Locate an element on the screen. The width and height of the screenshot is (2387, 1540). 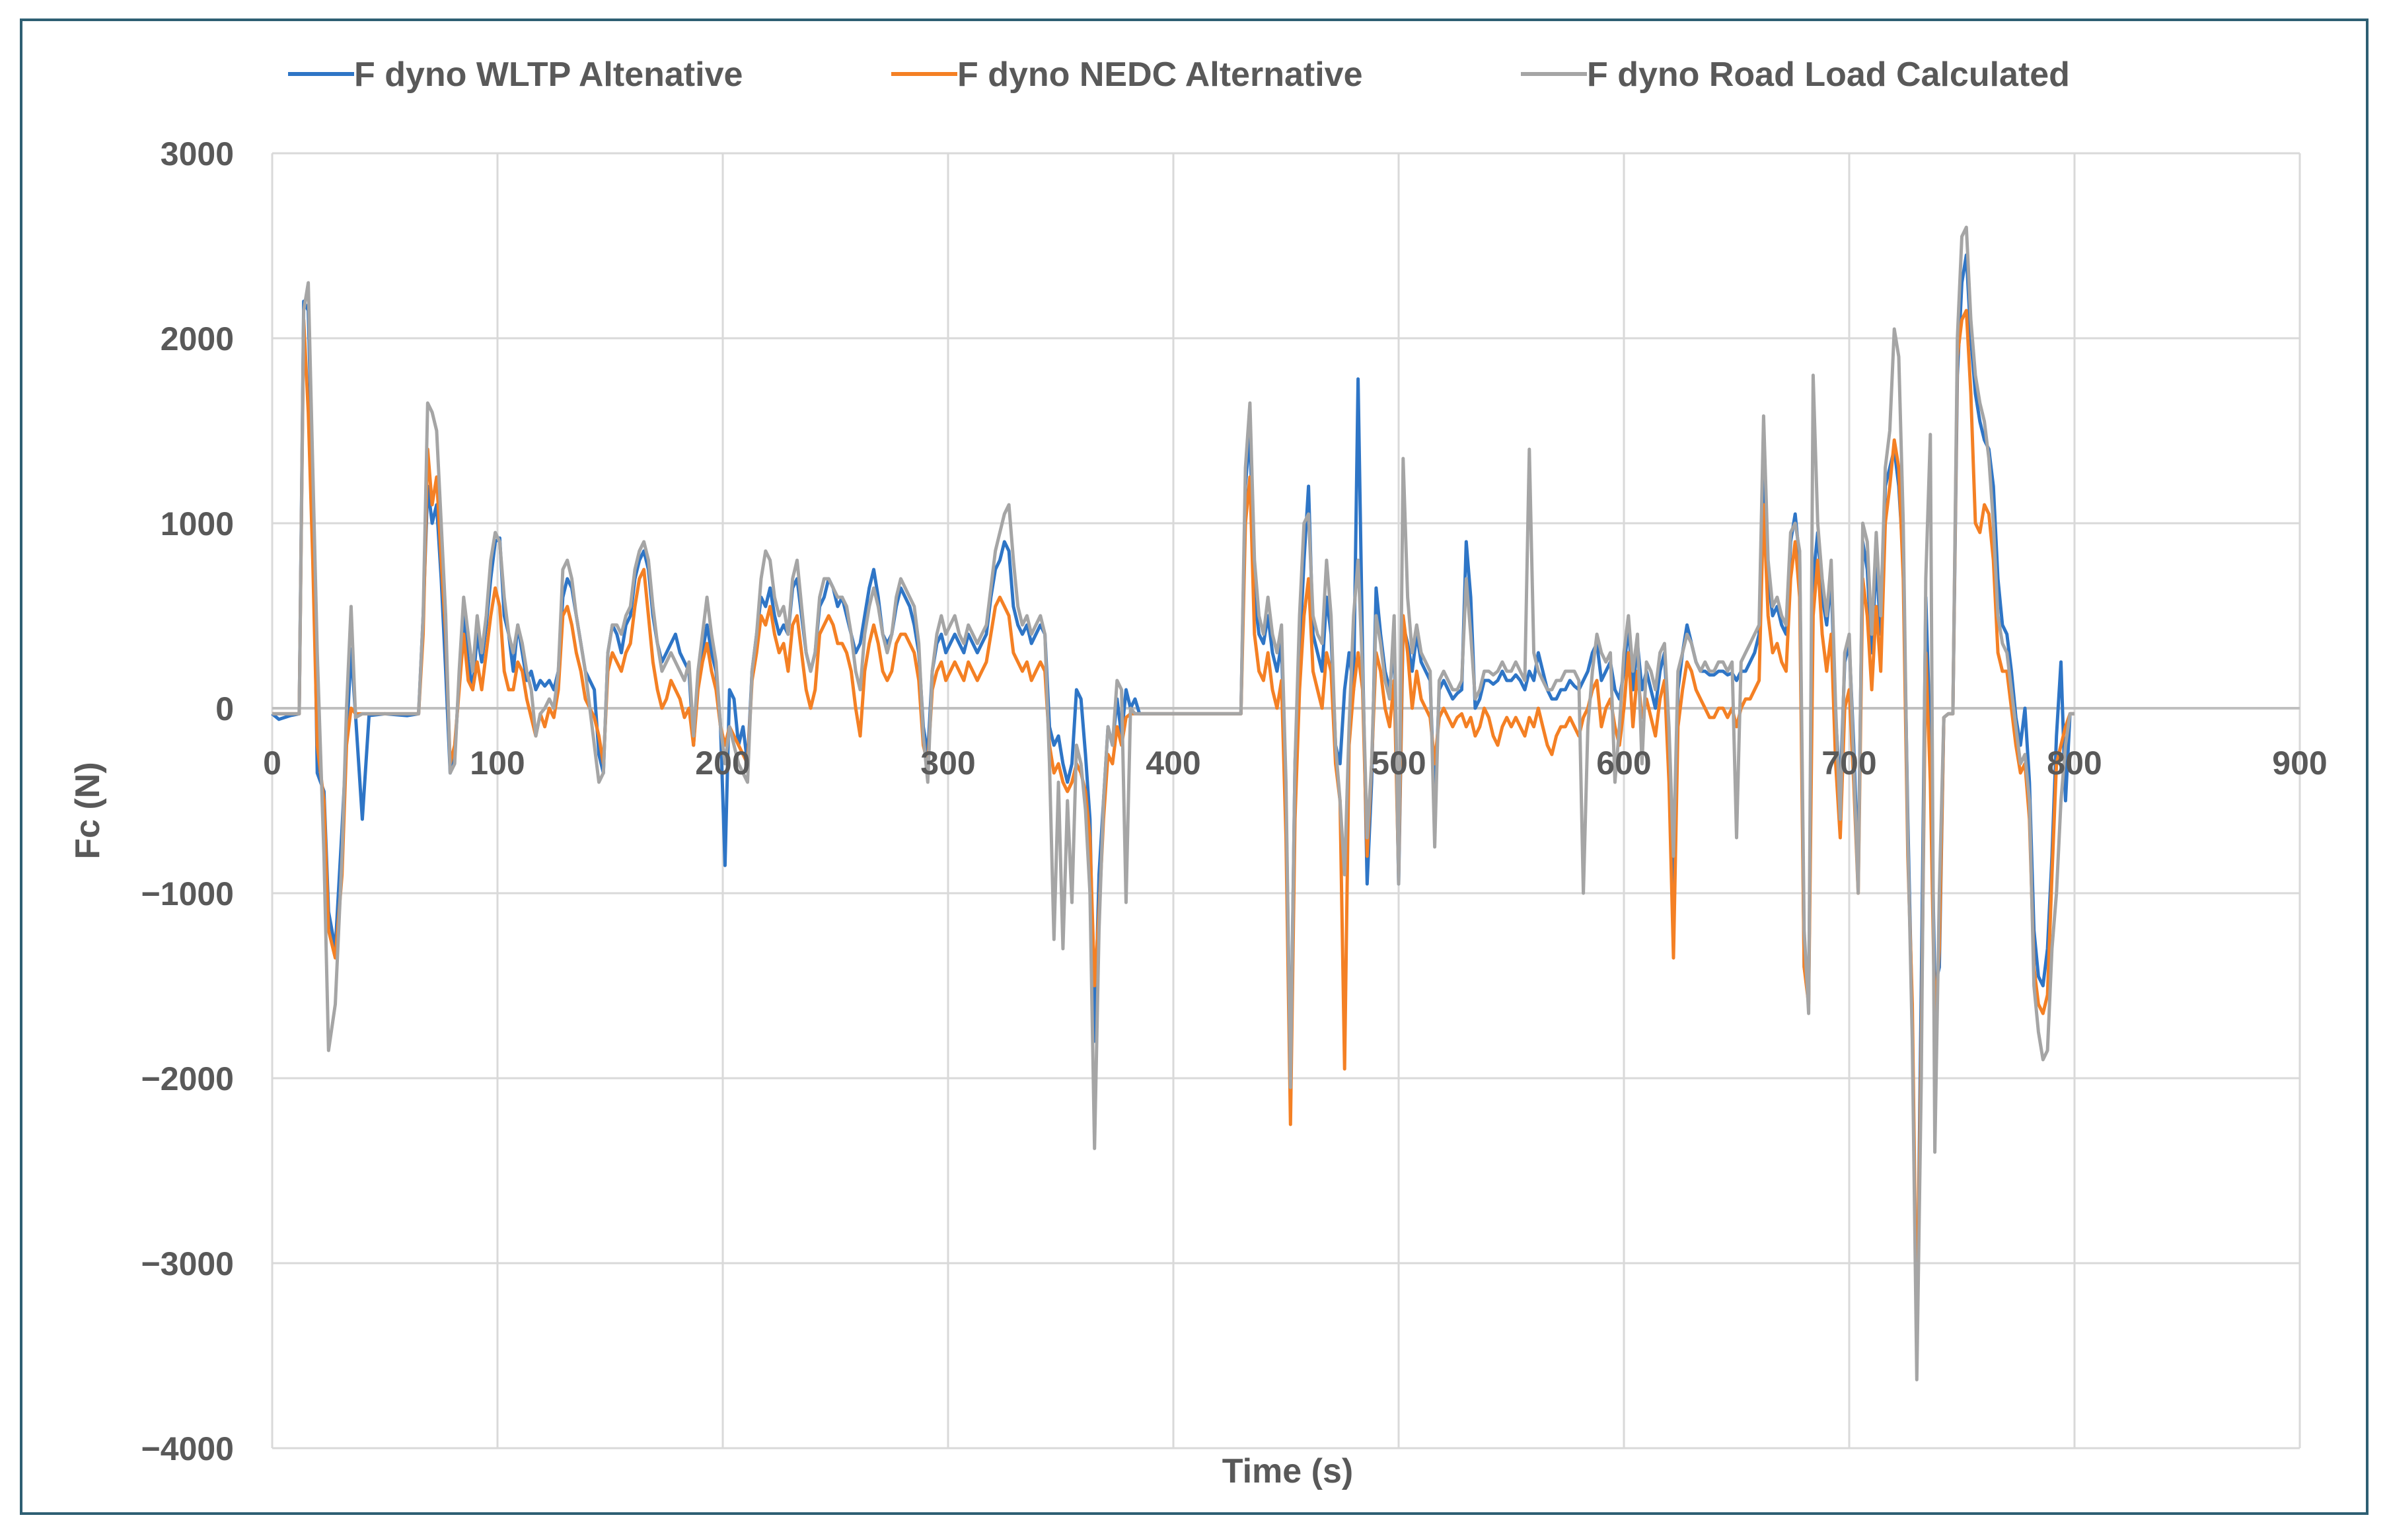
x-tick-label: 600 is located at coordinates (1623, 763).